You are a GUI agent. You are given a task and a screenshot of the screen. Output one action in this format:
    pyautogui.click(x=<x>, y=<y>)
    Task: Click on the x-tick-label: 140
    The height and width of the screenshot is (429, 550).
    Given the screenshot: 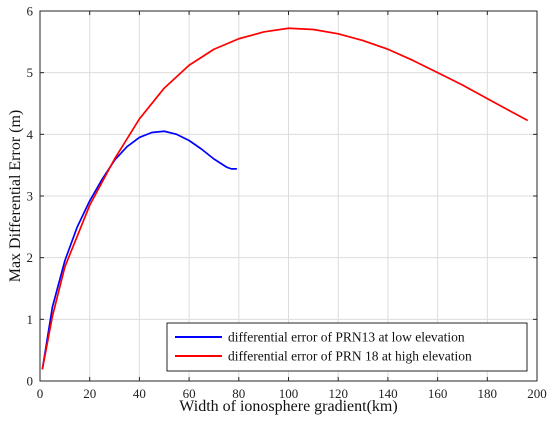 What is the action you would take?
    pyautogui.click(x=388, y=393)
    